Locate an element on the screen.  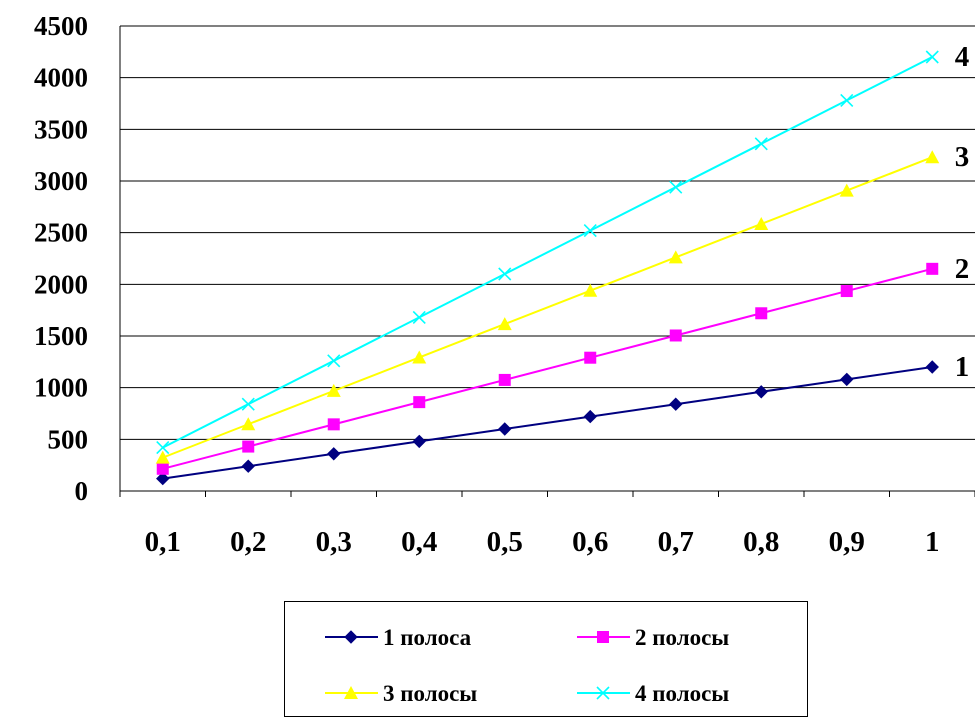
x-tick-label: 0,3 is located at coordinates (334, 542).